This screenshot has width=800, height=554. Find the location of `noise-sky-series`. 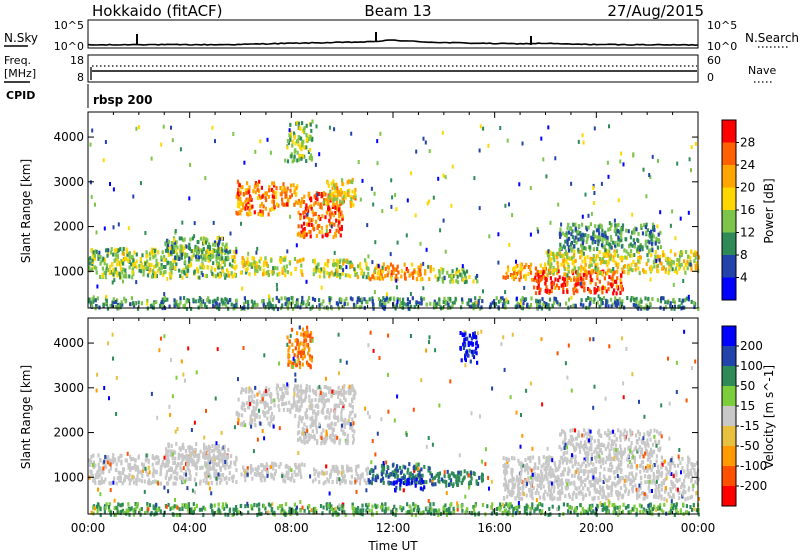

noise-sky-series is located at coordinates (393, 43).